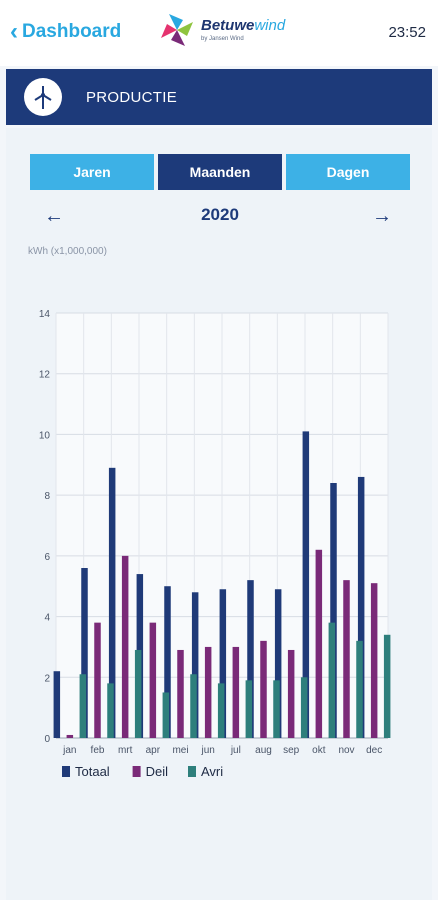 Image resolution: width=438 pixels, height=900 pixels. Describe the element at coordinates (228, 25) in the screenshot. I see `brand-name-bold: Betuwe` at that location.